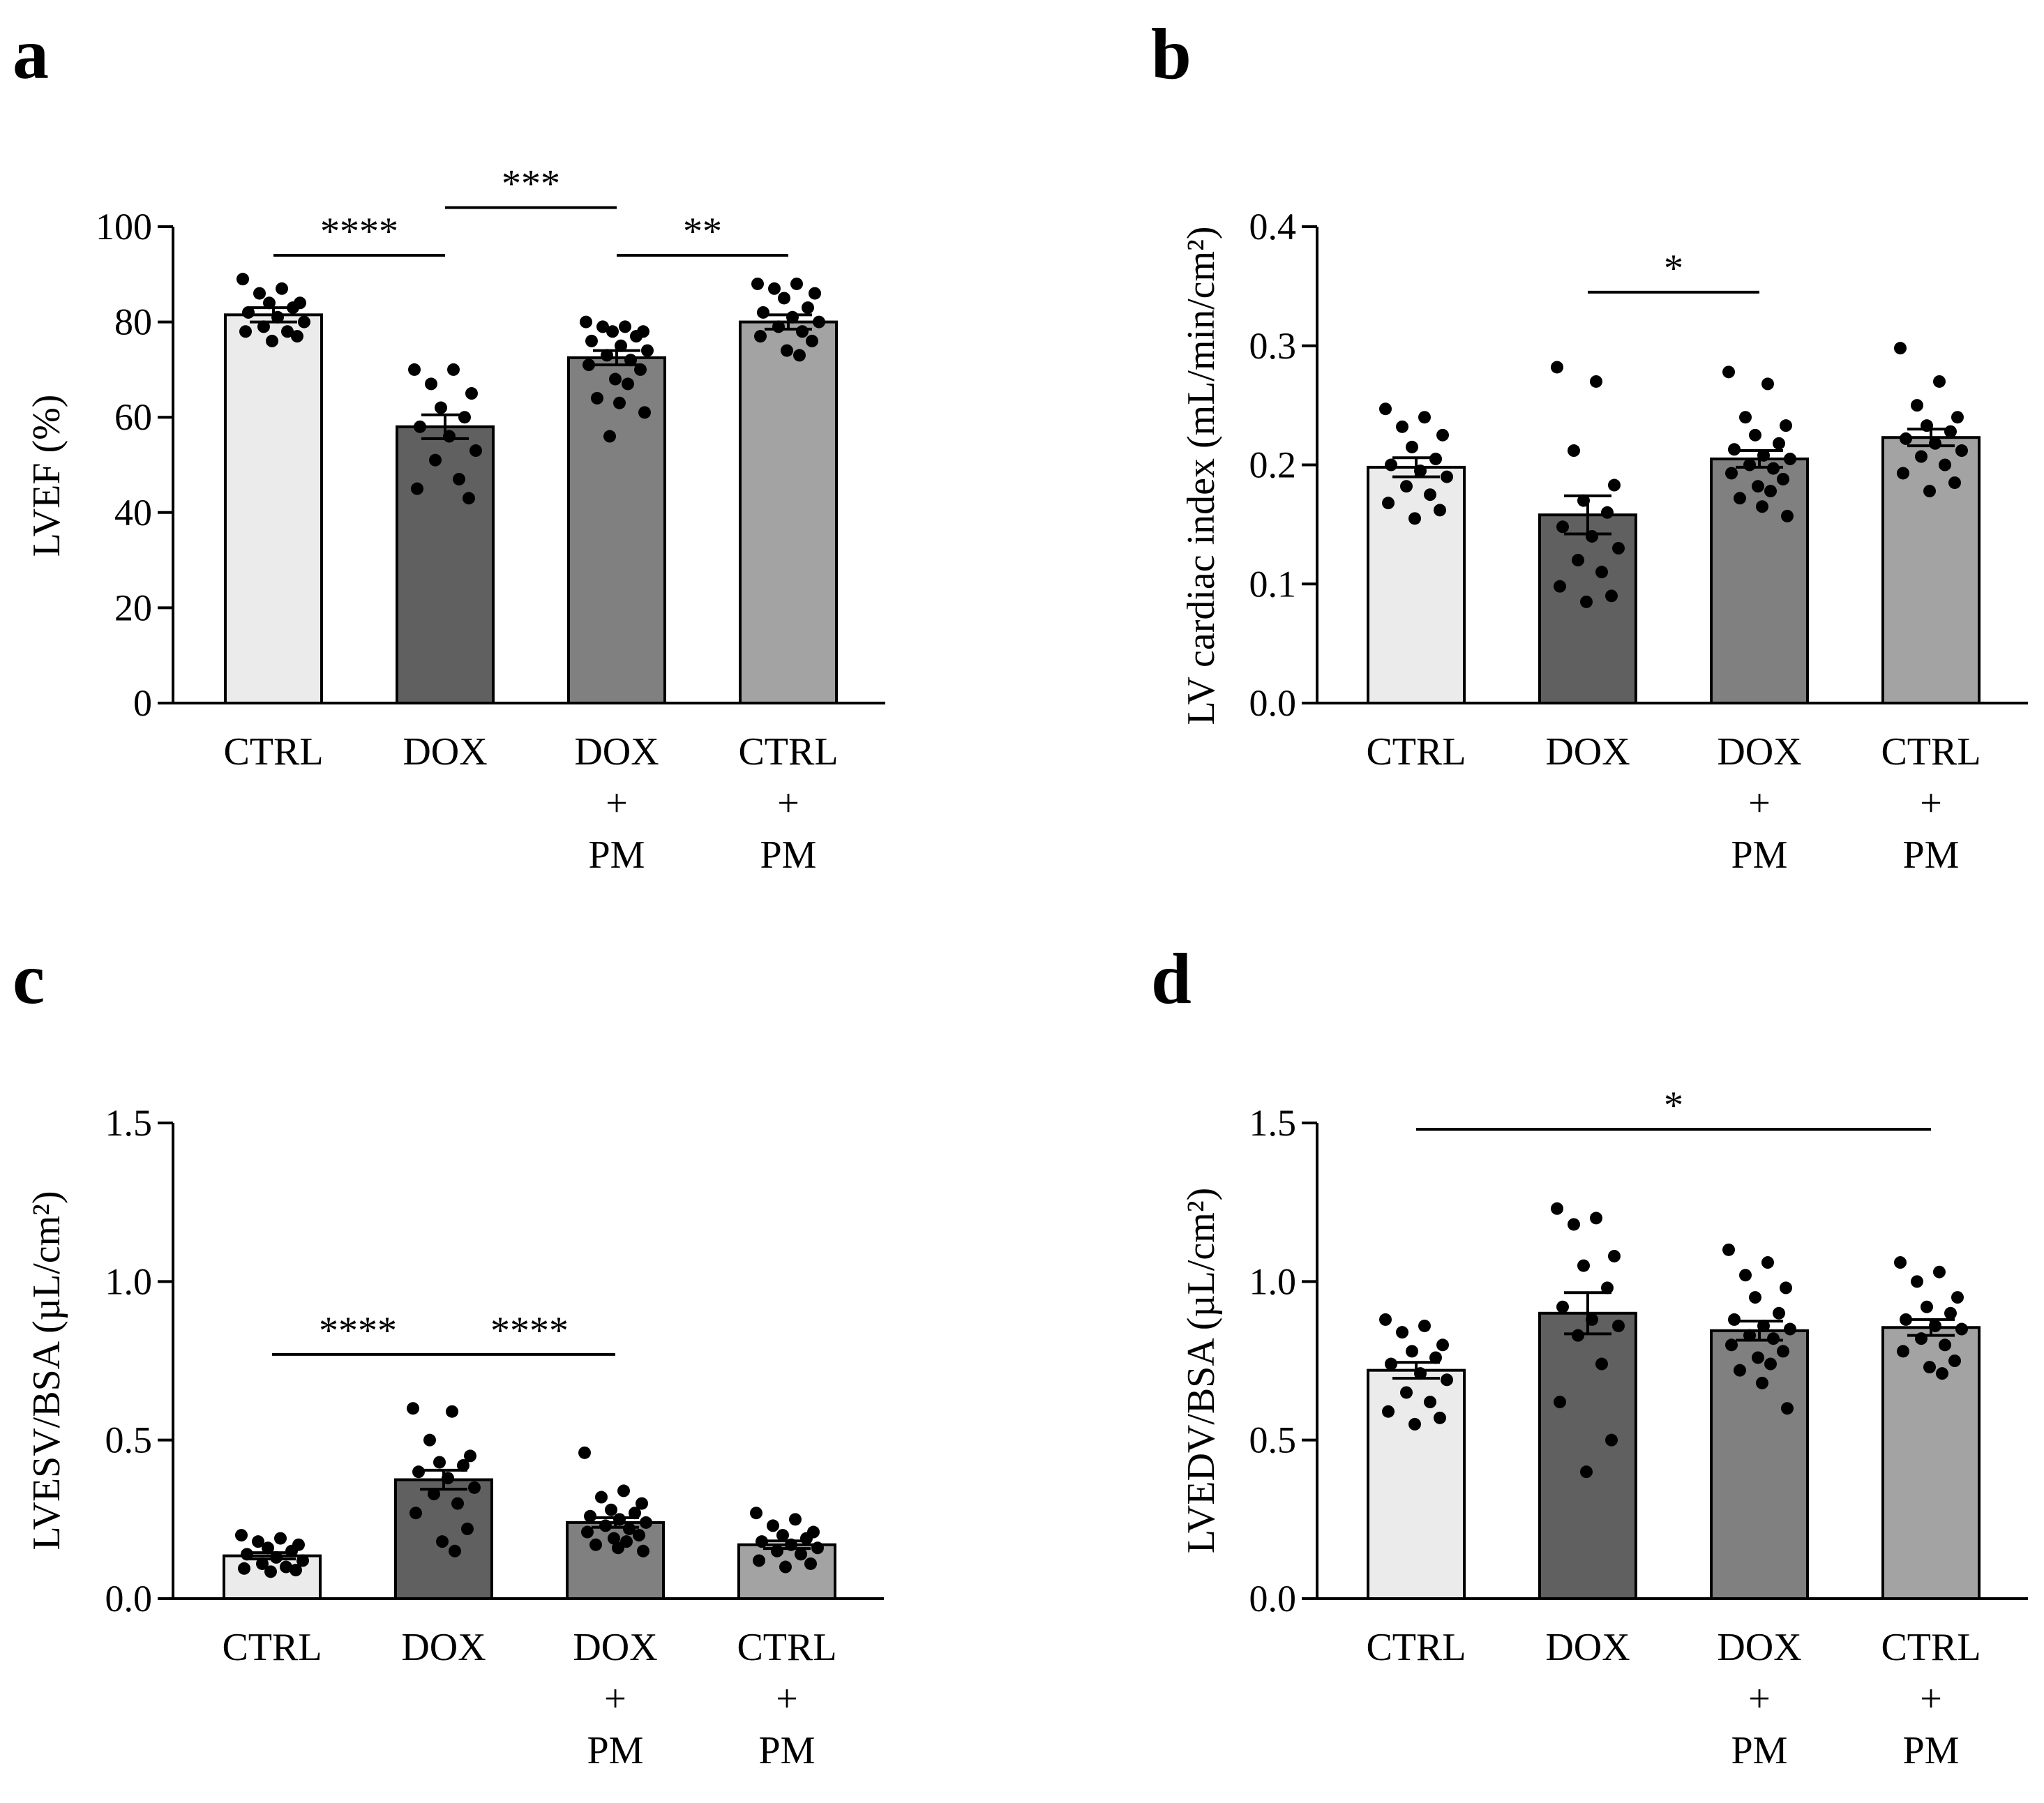  I want to click on significance-label: **, so click(702, 231).